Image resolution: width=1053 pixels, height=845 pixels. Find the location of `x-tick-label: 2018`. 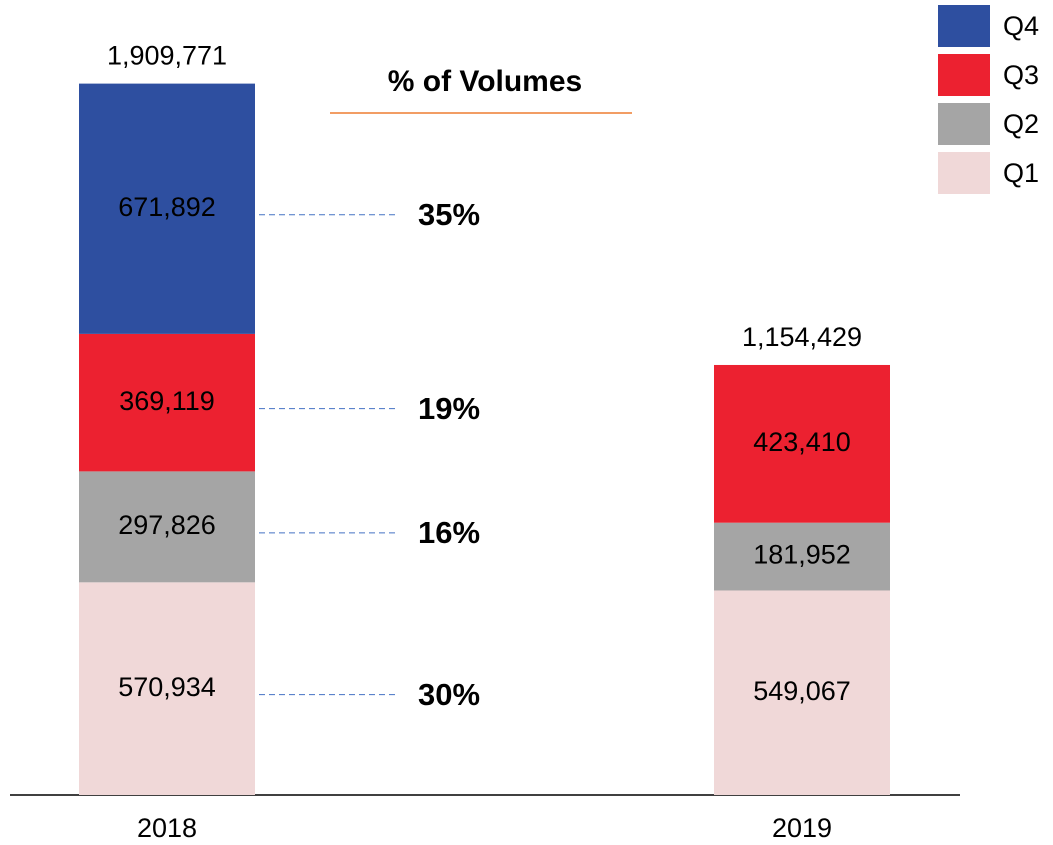

x-tick-label: 2018 is located at coordinates (167, 828).